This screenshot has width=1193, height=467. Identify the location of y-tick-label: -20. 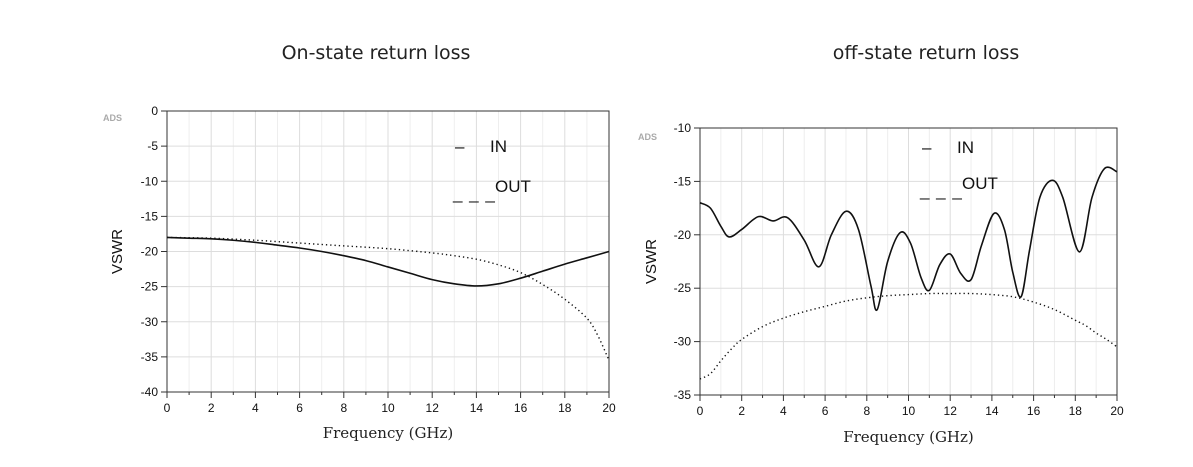
(150, 252).